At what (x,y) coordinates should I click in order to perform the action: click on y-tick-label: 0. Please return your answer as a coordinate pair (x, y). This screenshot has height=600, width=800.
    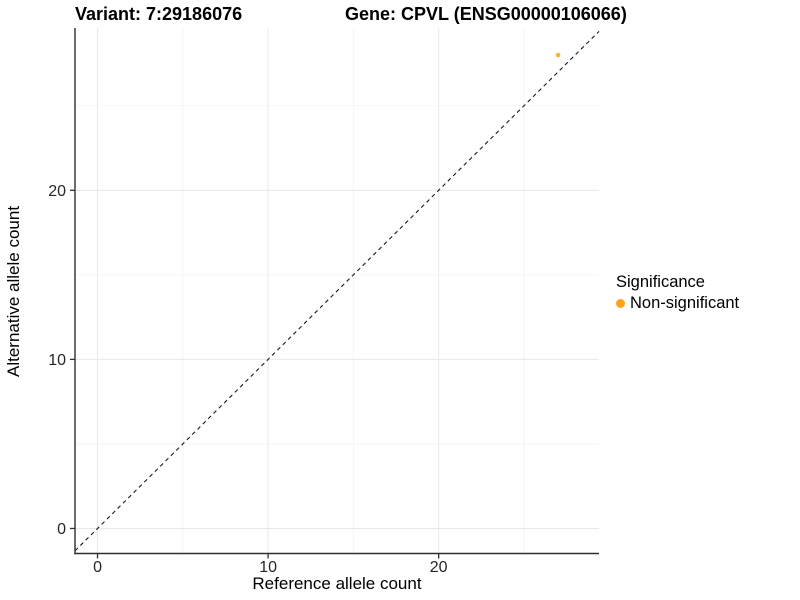
    Looking at the image, I should click on (61, 529).